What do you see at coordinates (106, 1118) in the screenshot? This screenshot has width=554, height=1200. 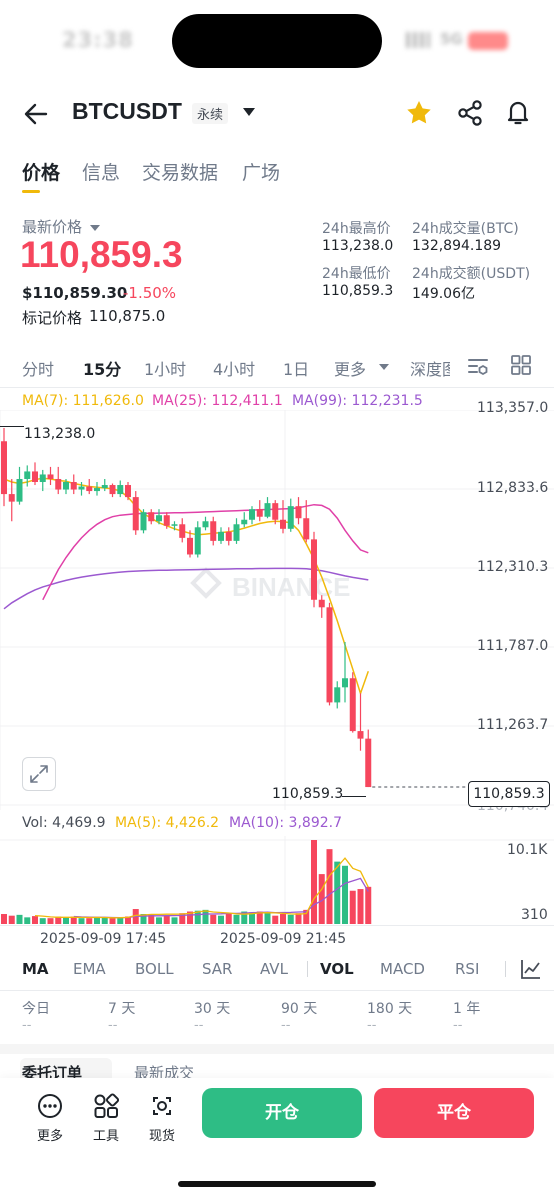 I see `tools-button: 工具` at bounding box center [106, 1118].